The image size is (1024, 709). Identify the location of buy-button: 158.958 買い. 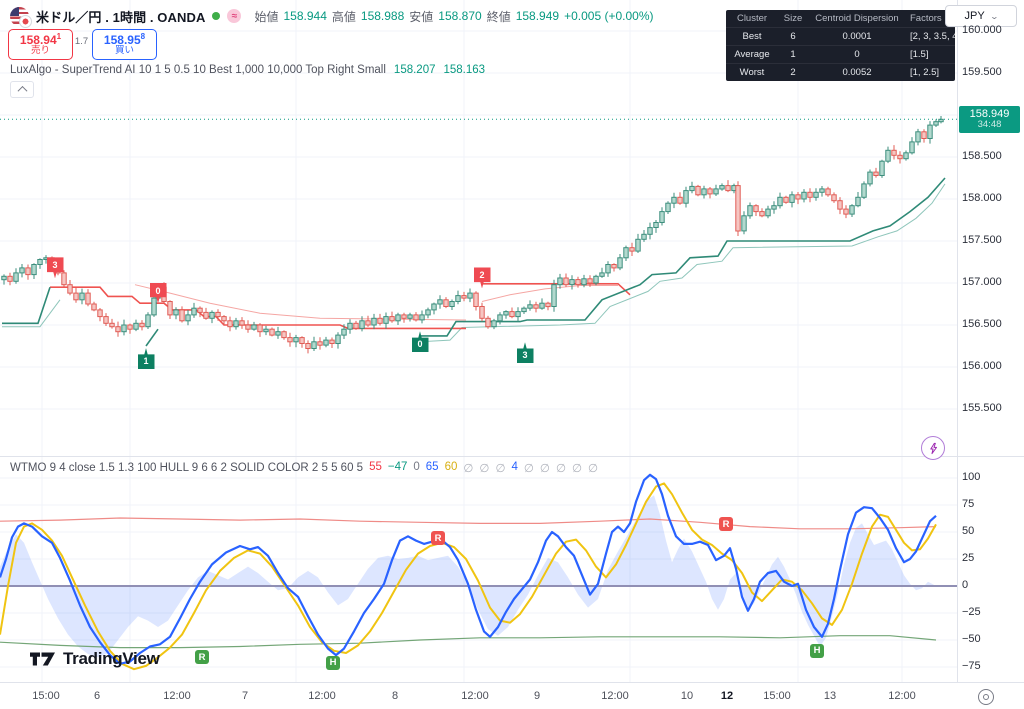
(124, 44).